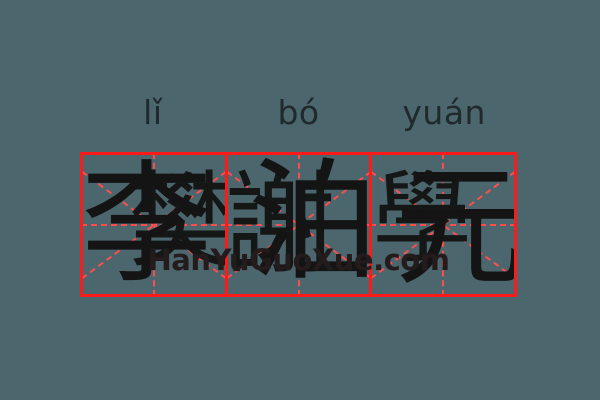 The height and width of the screenshot is (400, 600). I want to click on pinyin-syllable-2: bó, so click(298, 112).